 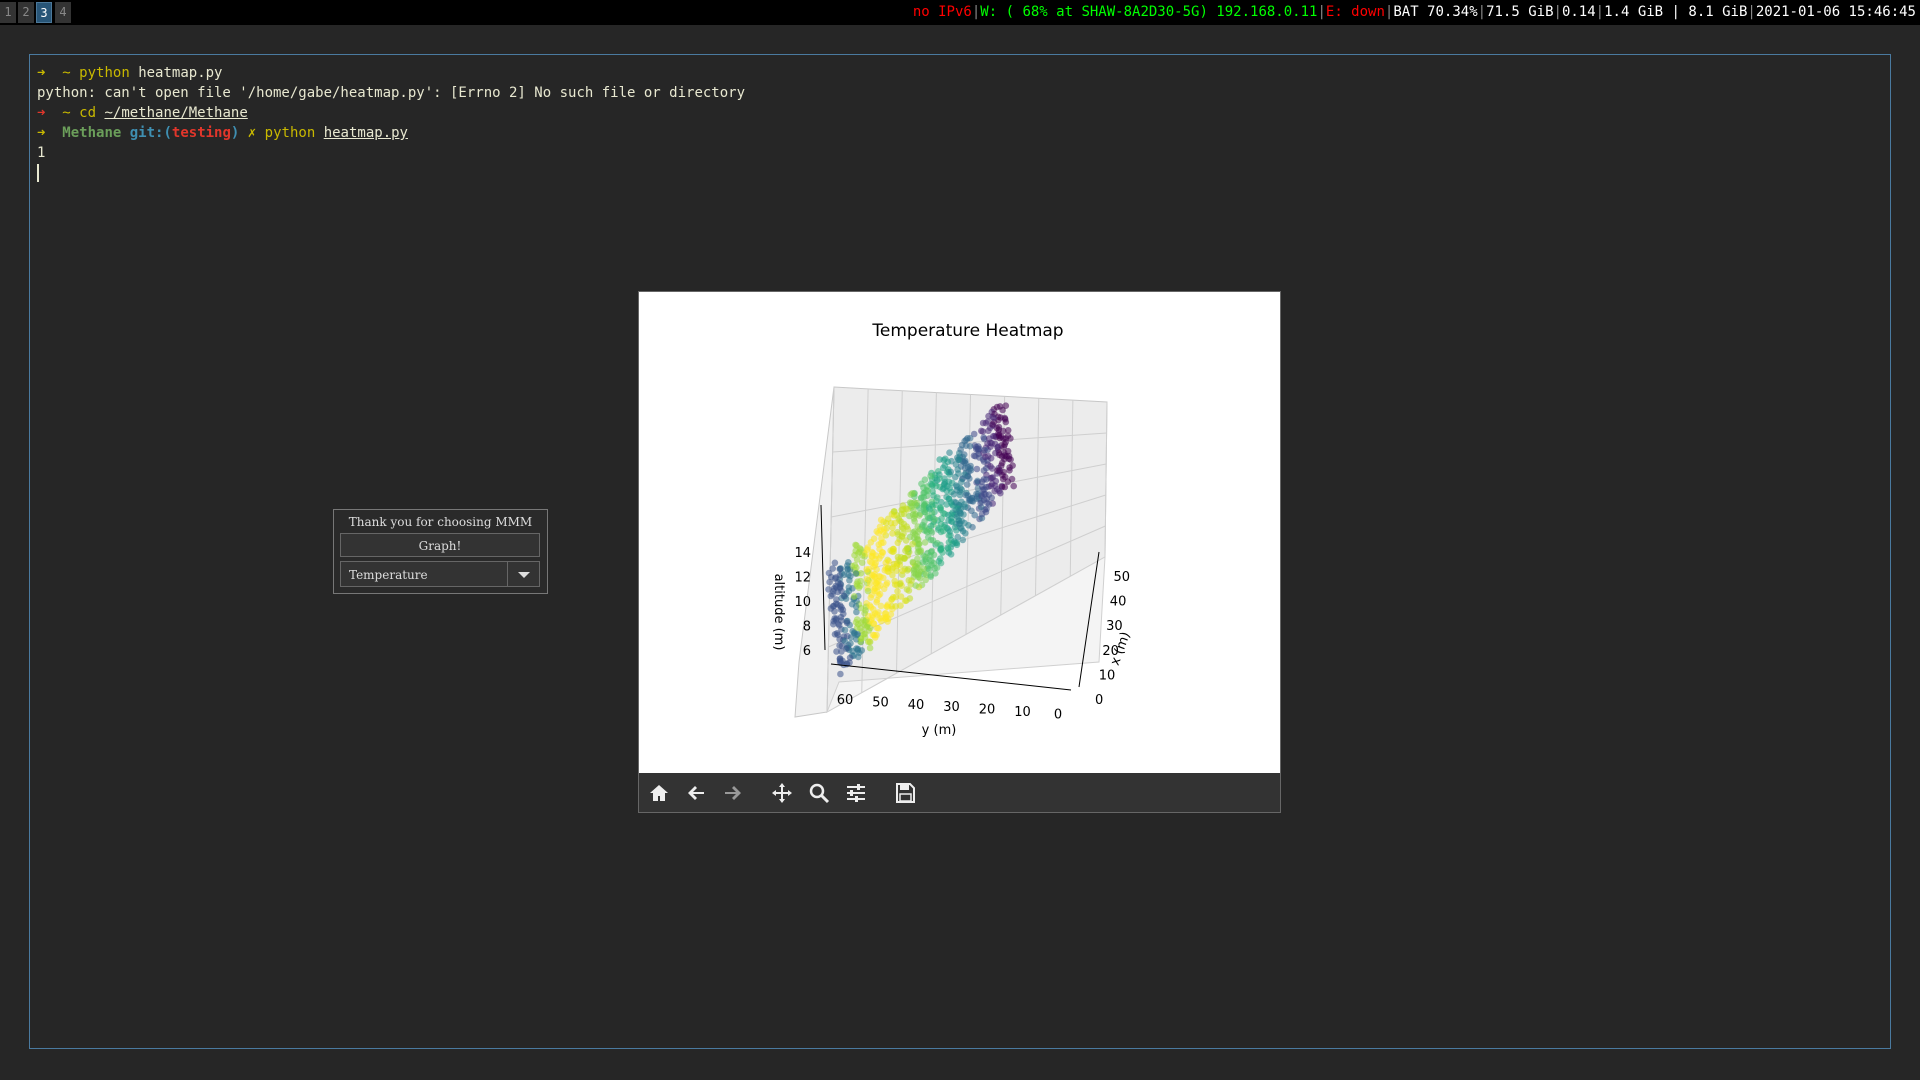 I want to click on home-icon, so click(x=659, y=793).